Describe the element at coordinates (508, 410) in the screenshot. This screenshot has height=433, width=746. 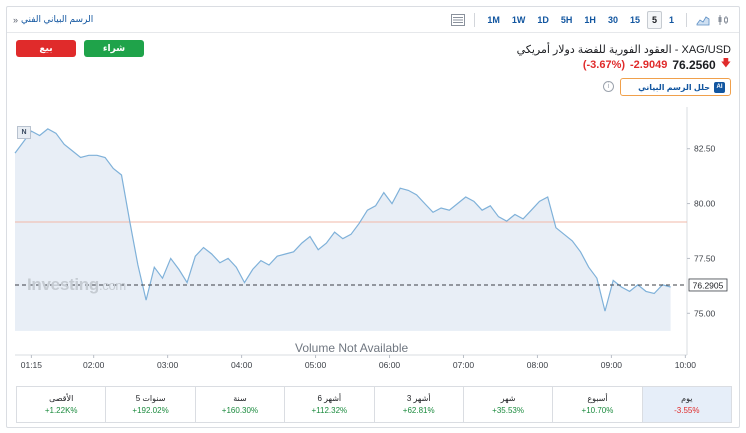
I see `performance-value: +35.53%` at that location.